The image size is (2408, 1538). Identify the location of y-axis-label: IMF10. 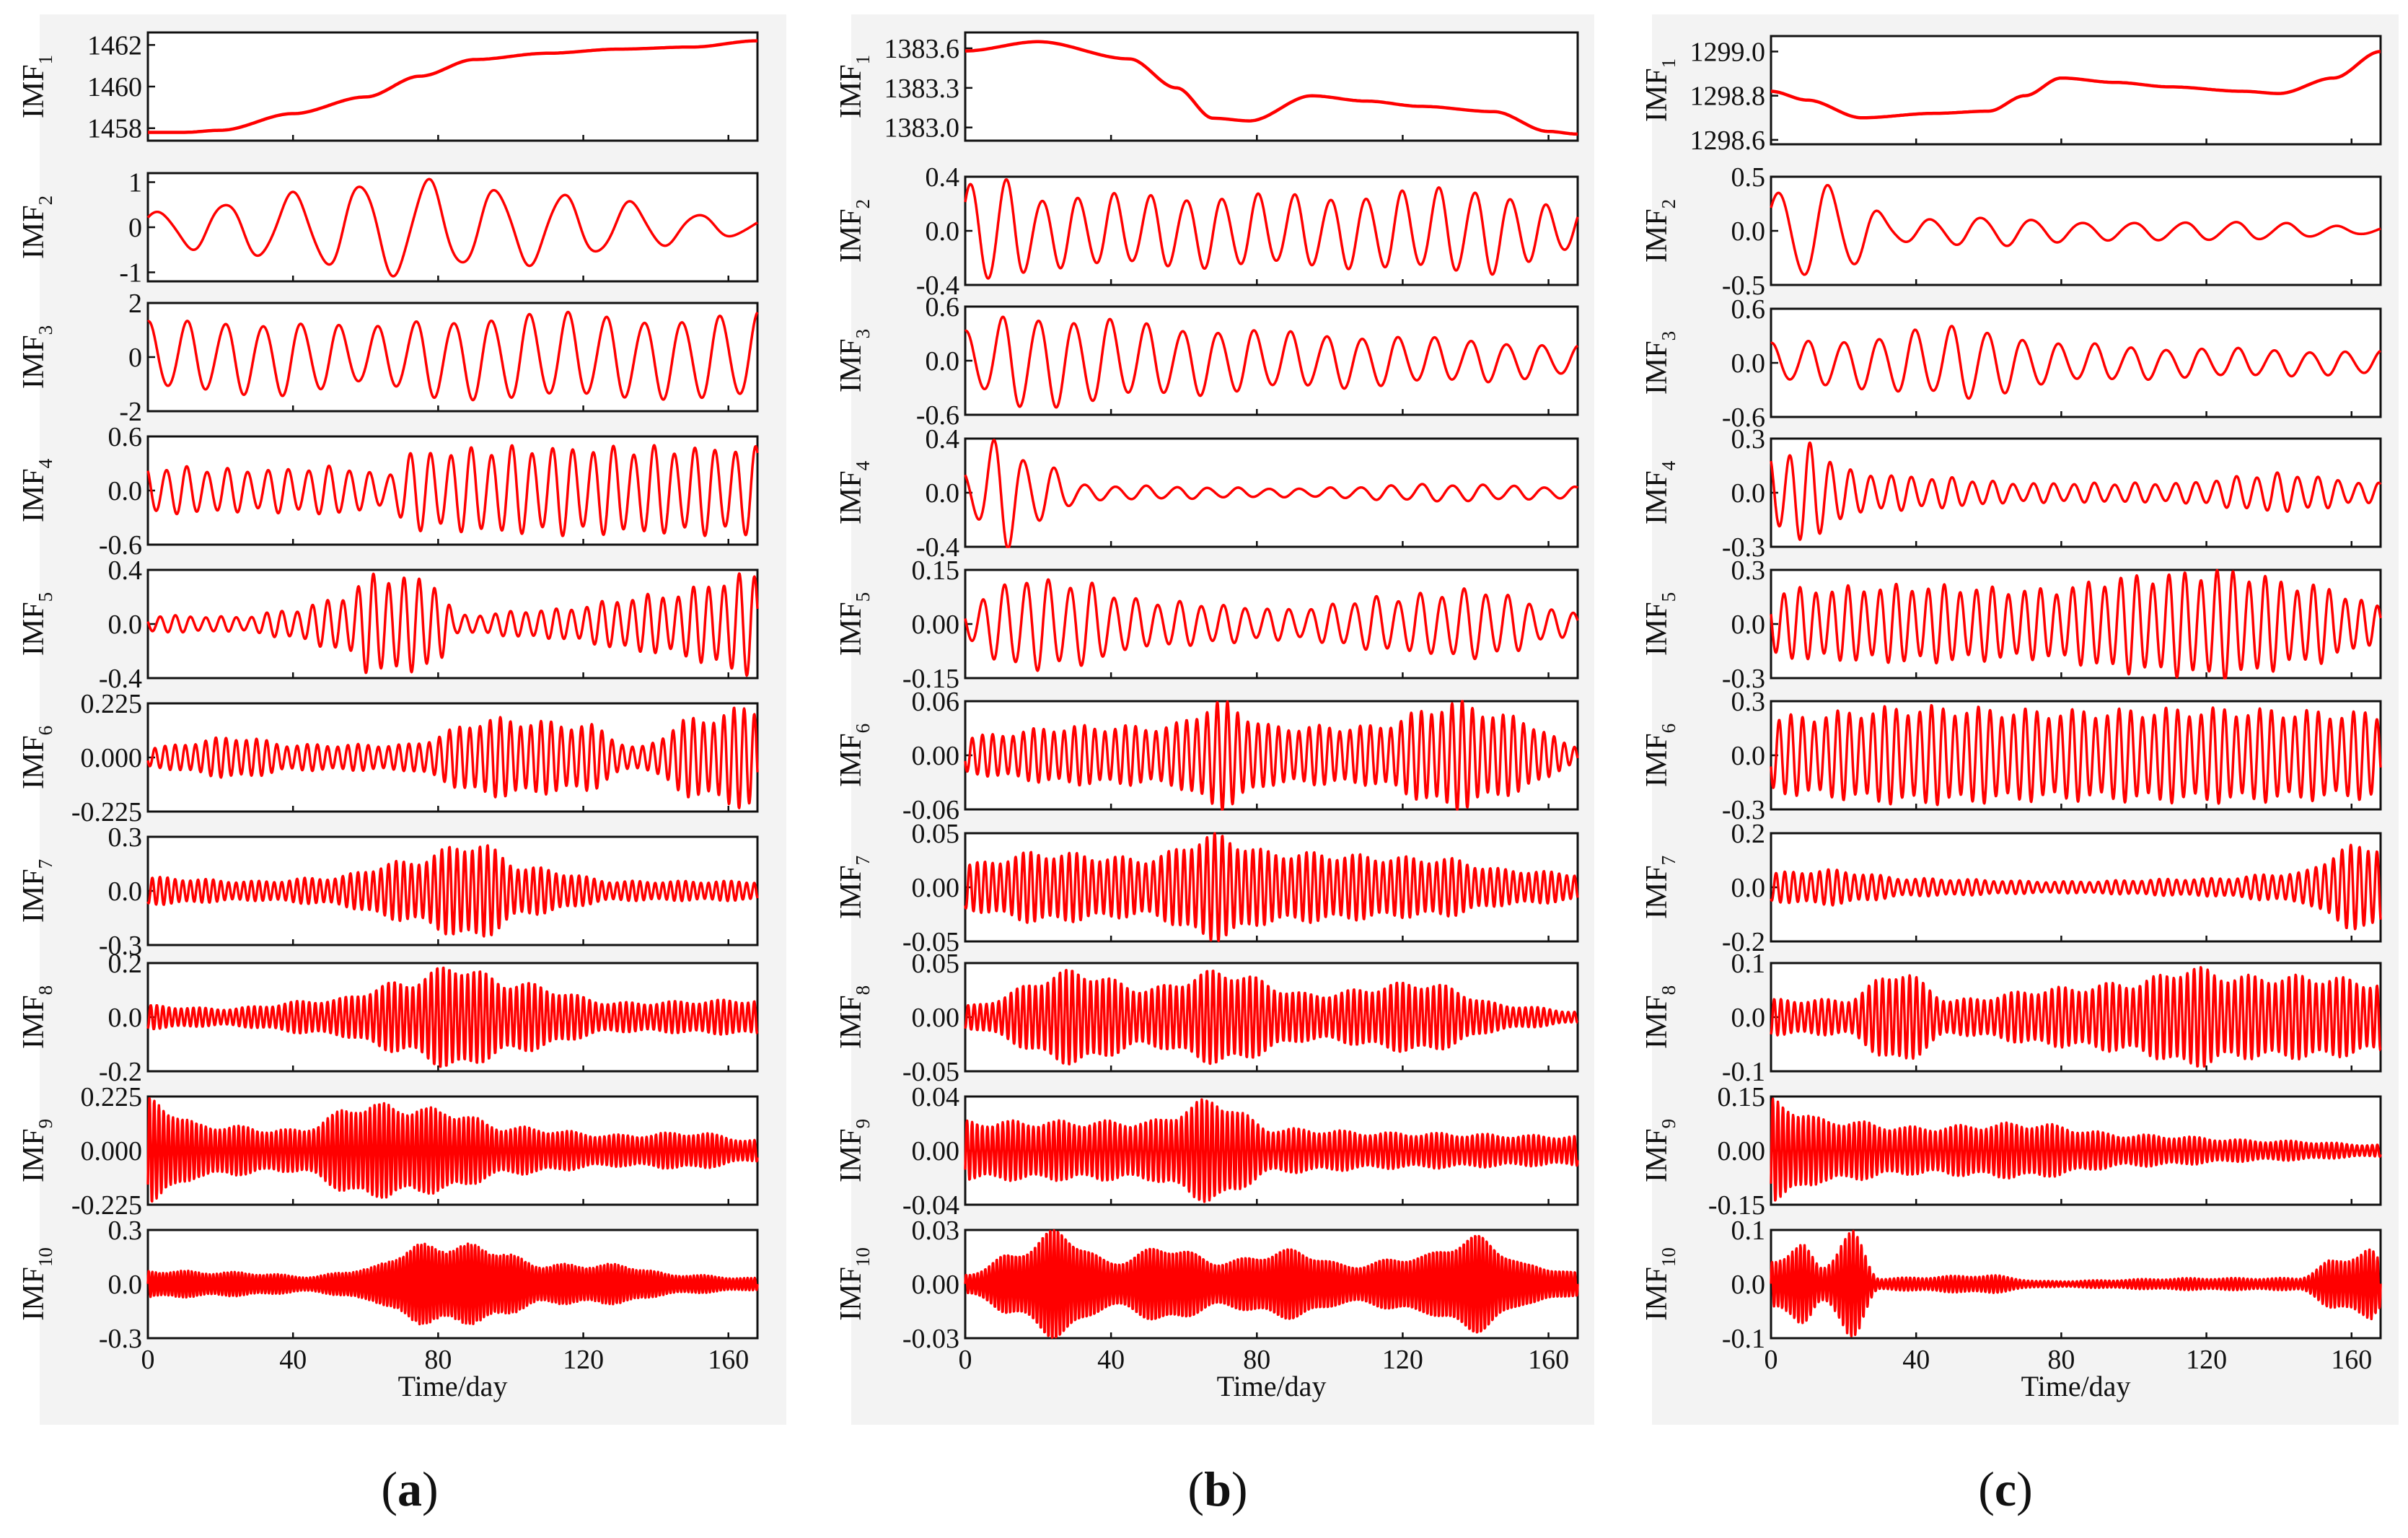
(1659, 1284).